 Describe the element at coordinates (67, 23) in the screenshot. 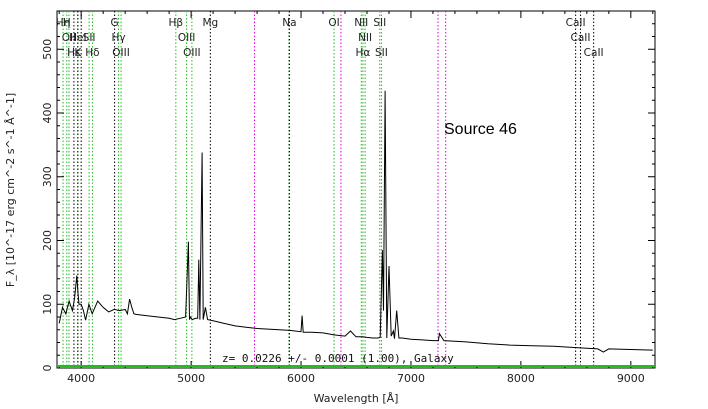

I see `emission-line-label: H` at that location.